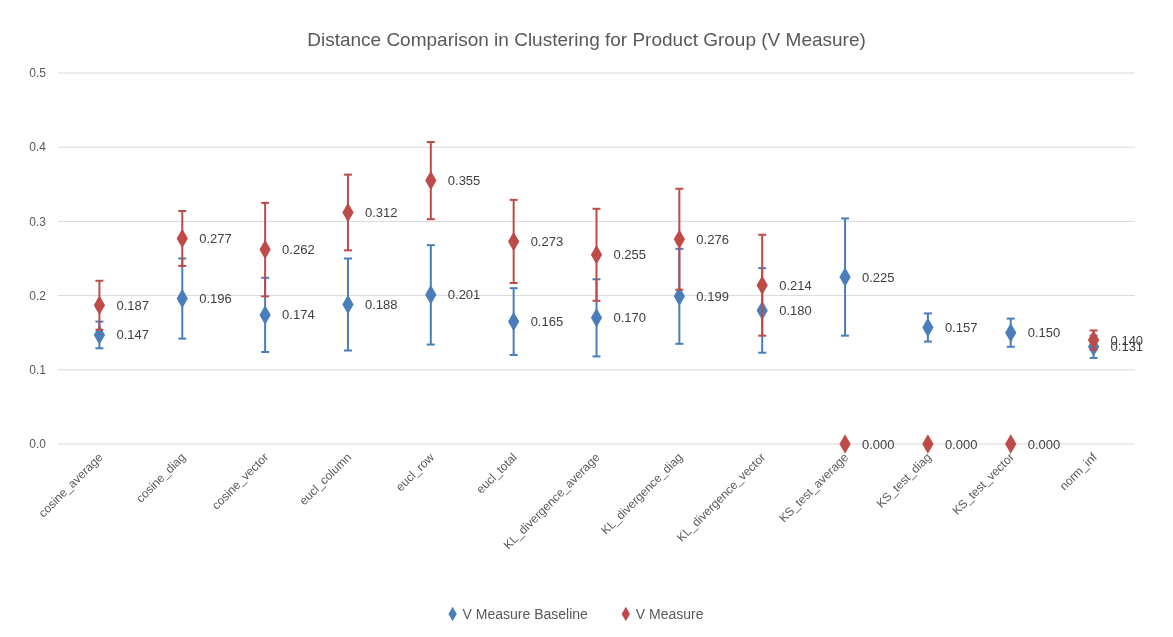 The width and height of the screenshot is (1173, 637). What do you see at coordinates (669, 613) in the screenshot?
I see `legend-label: V Measure` at bounding box center [669, 613].